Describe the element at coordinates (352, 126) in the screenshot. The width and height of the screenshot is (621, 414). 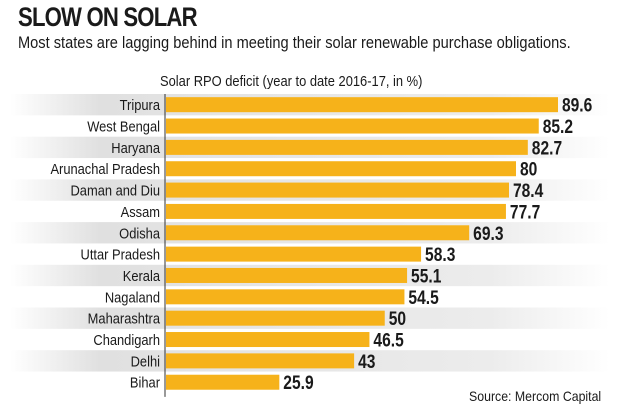
I see `bar-west-bengal` at that location.